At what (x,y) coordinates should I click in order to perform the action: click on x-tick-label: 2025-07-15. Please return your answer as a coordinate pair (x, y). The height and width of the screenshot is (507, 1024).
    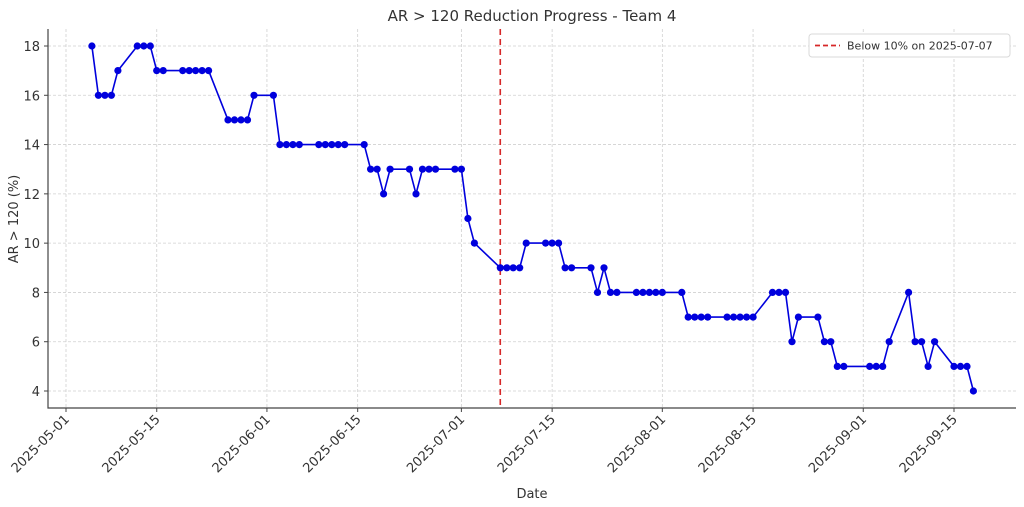
    Looking at the image, I should click on (527, 444).